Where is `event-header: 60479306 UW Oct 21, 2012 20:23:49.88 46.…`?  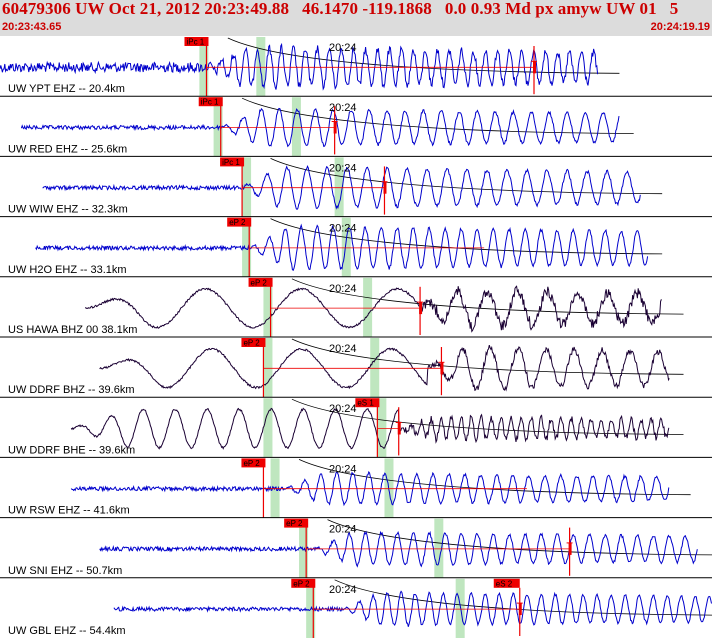
event-header: 60479306 UW Oct 21, 2012 20:23:49.88 46.… is located at coordinates (356, 18).